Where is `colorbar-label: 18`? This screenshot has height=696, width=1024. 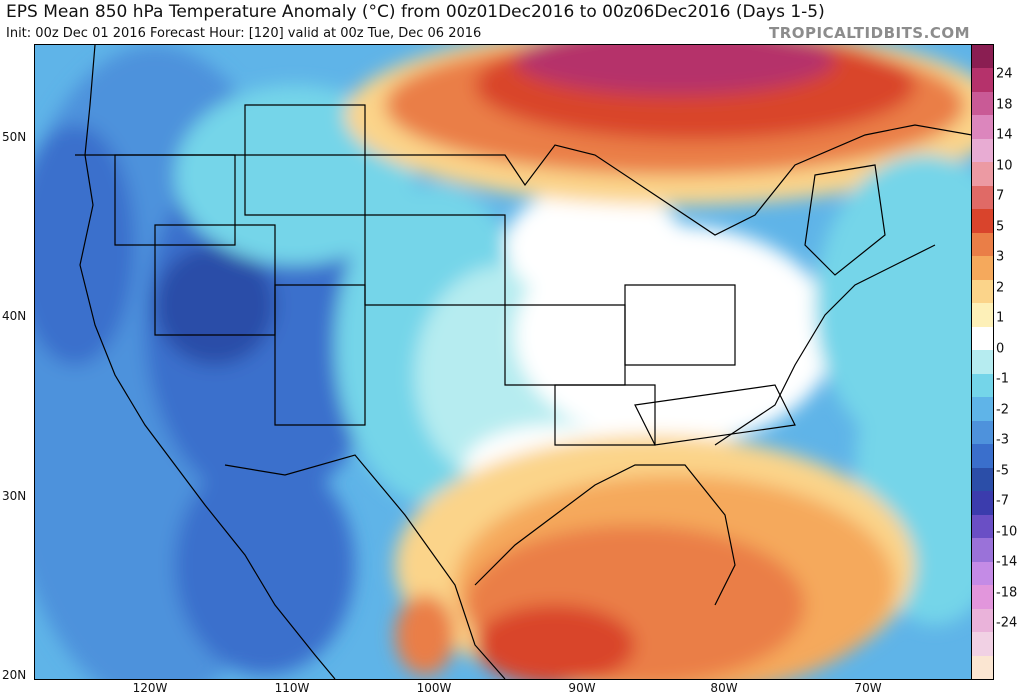 colorbar-label: 18 is located at coordinates (1004, 104).